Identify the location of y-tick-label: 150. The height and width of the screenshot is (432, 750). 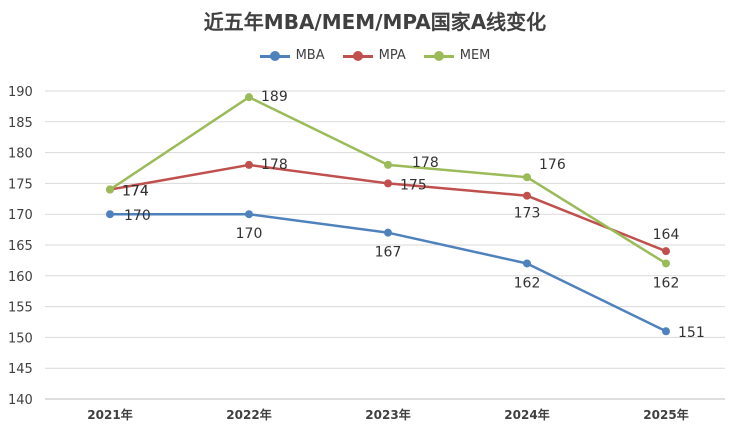
(20, 338).